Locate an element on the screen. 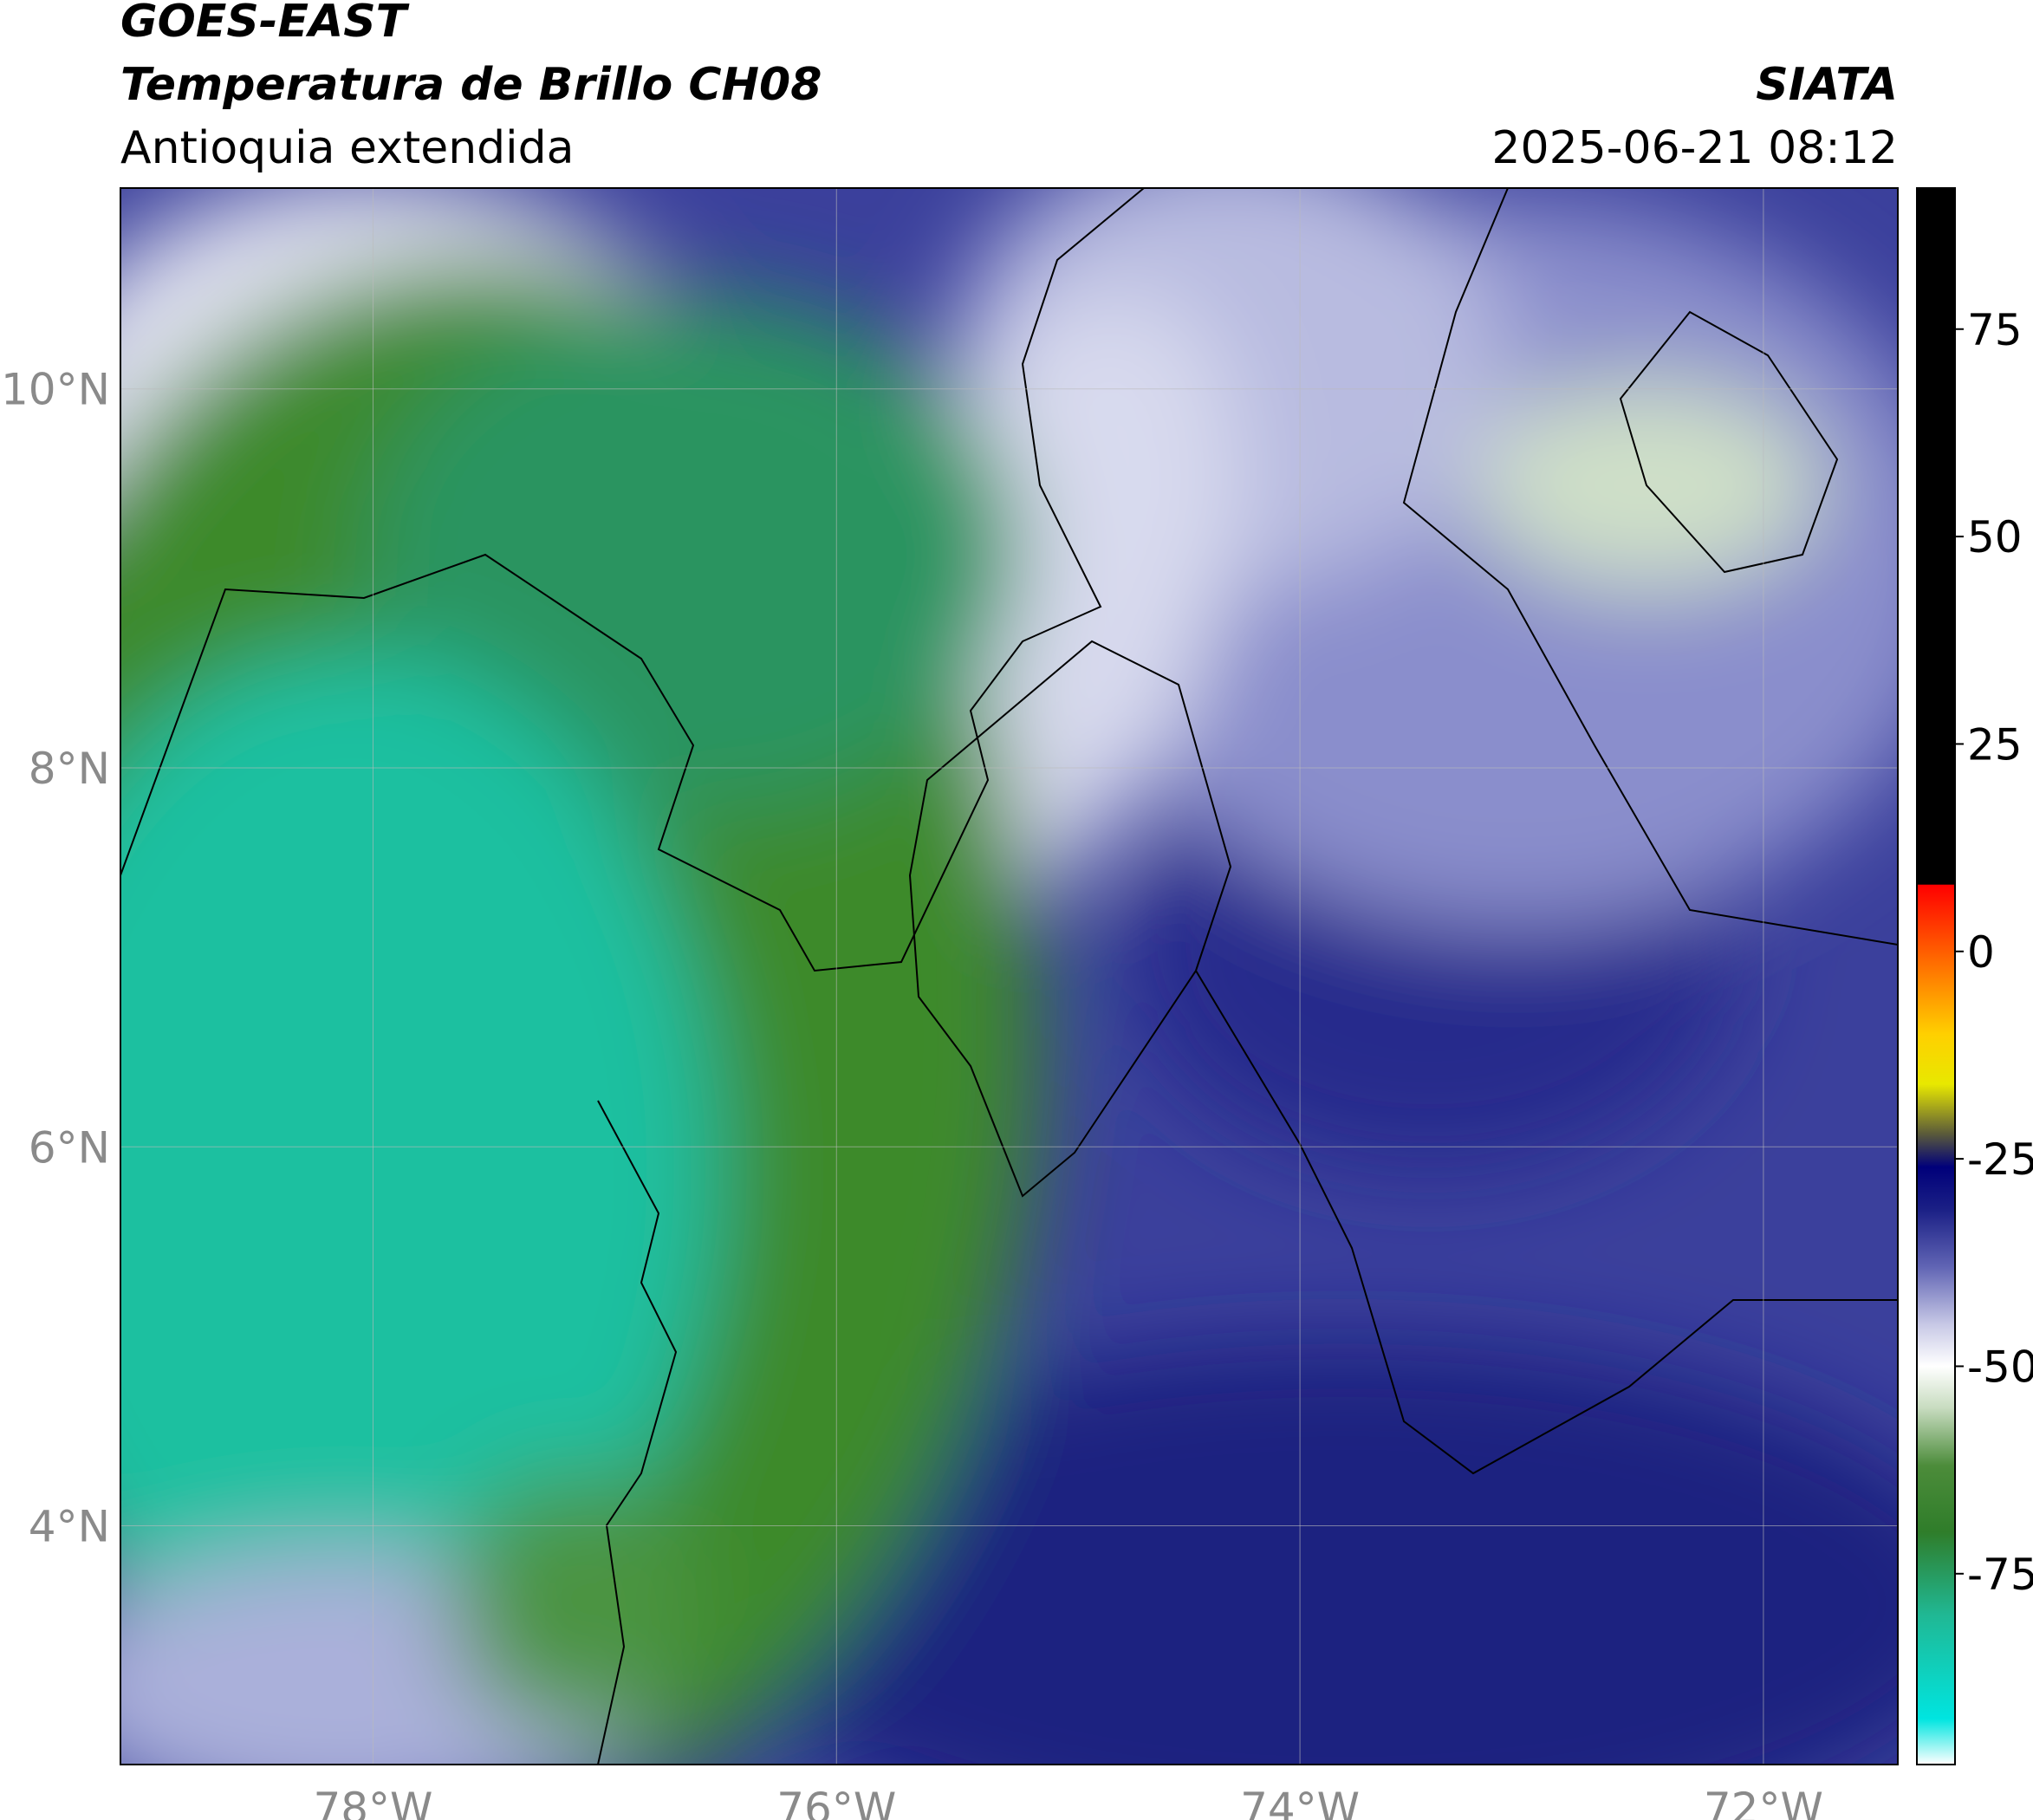 The image size is (2033, 1820). y-tick-label: 6°N is located at coordinates (69, 1147).